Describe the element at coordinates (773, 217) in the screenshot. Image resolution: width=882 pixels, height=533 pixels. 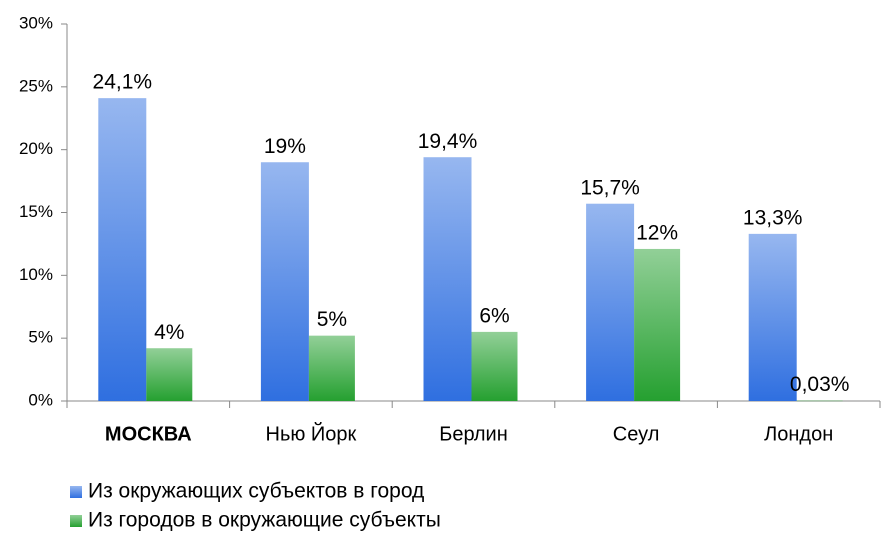
I see `value-label: 13,3%` at that location.